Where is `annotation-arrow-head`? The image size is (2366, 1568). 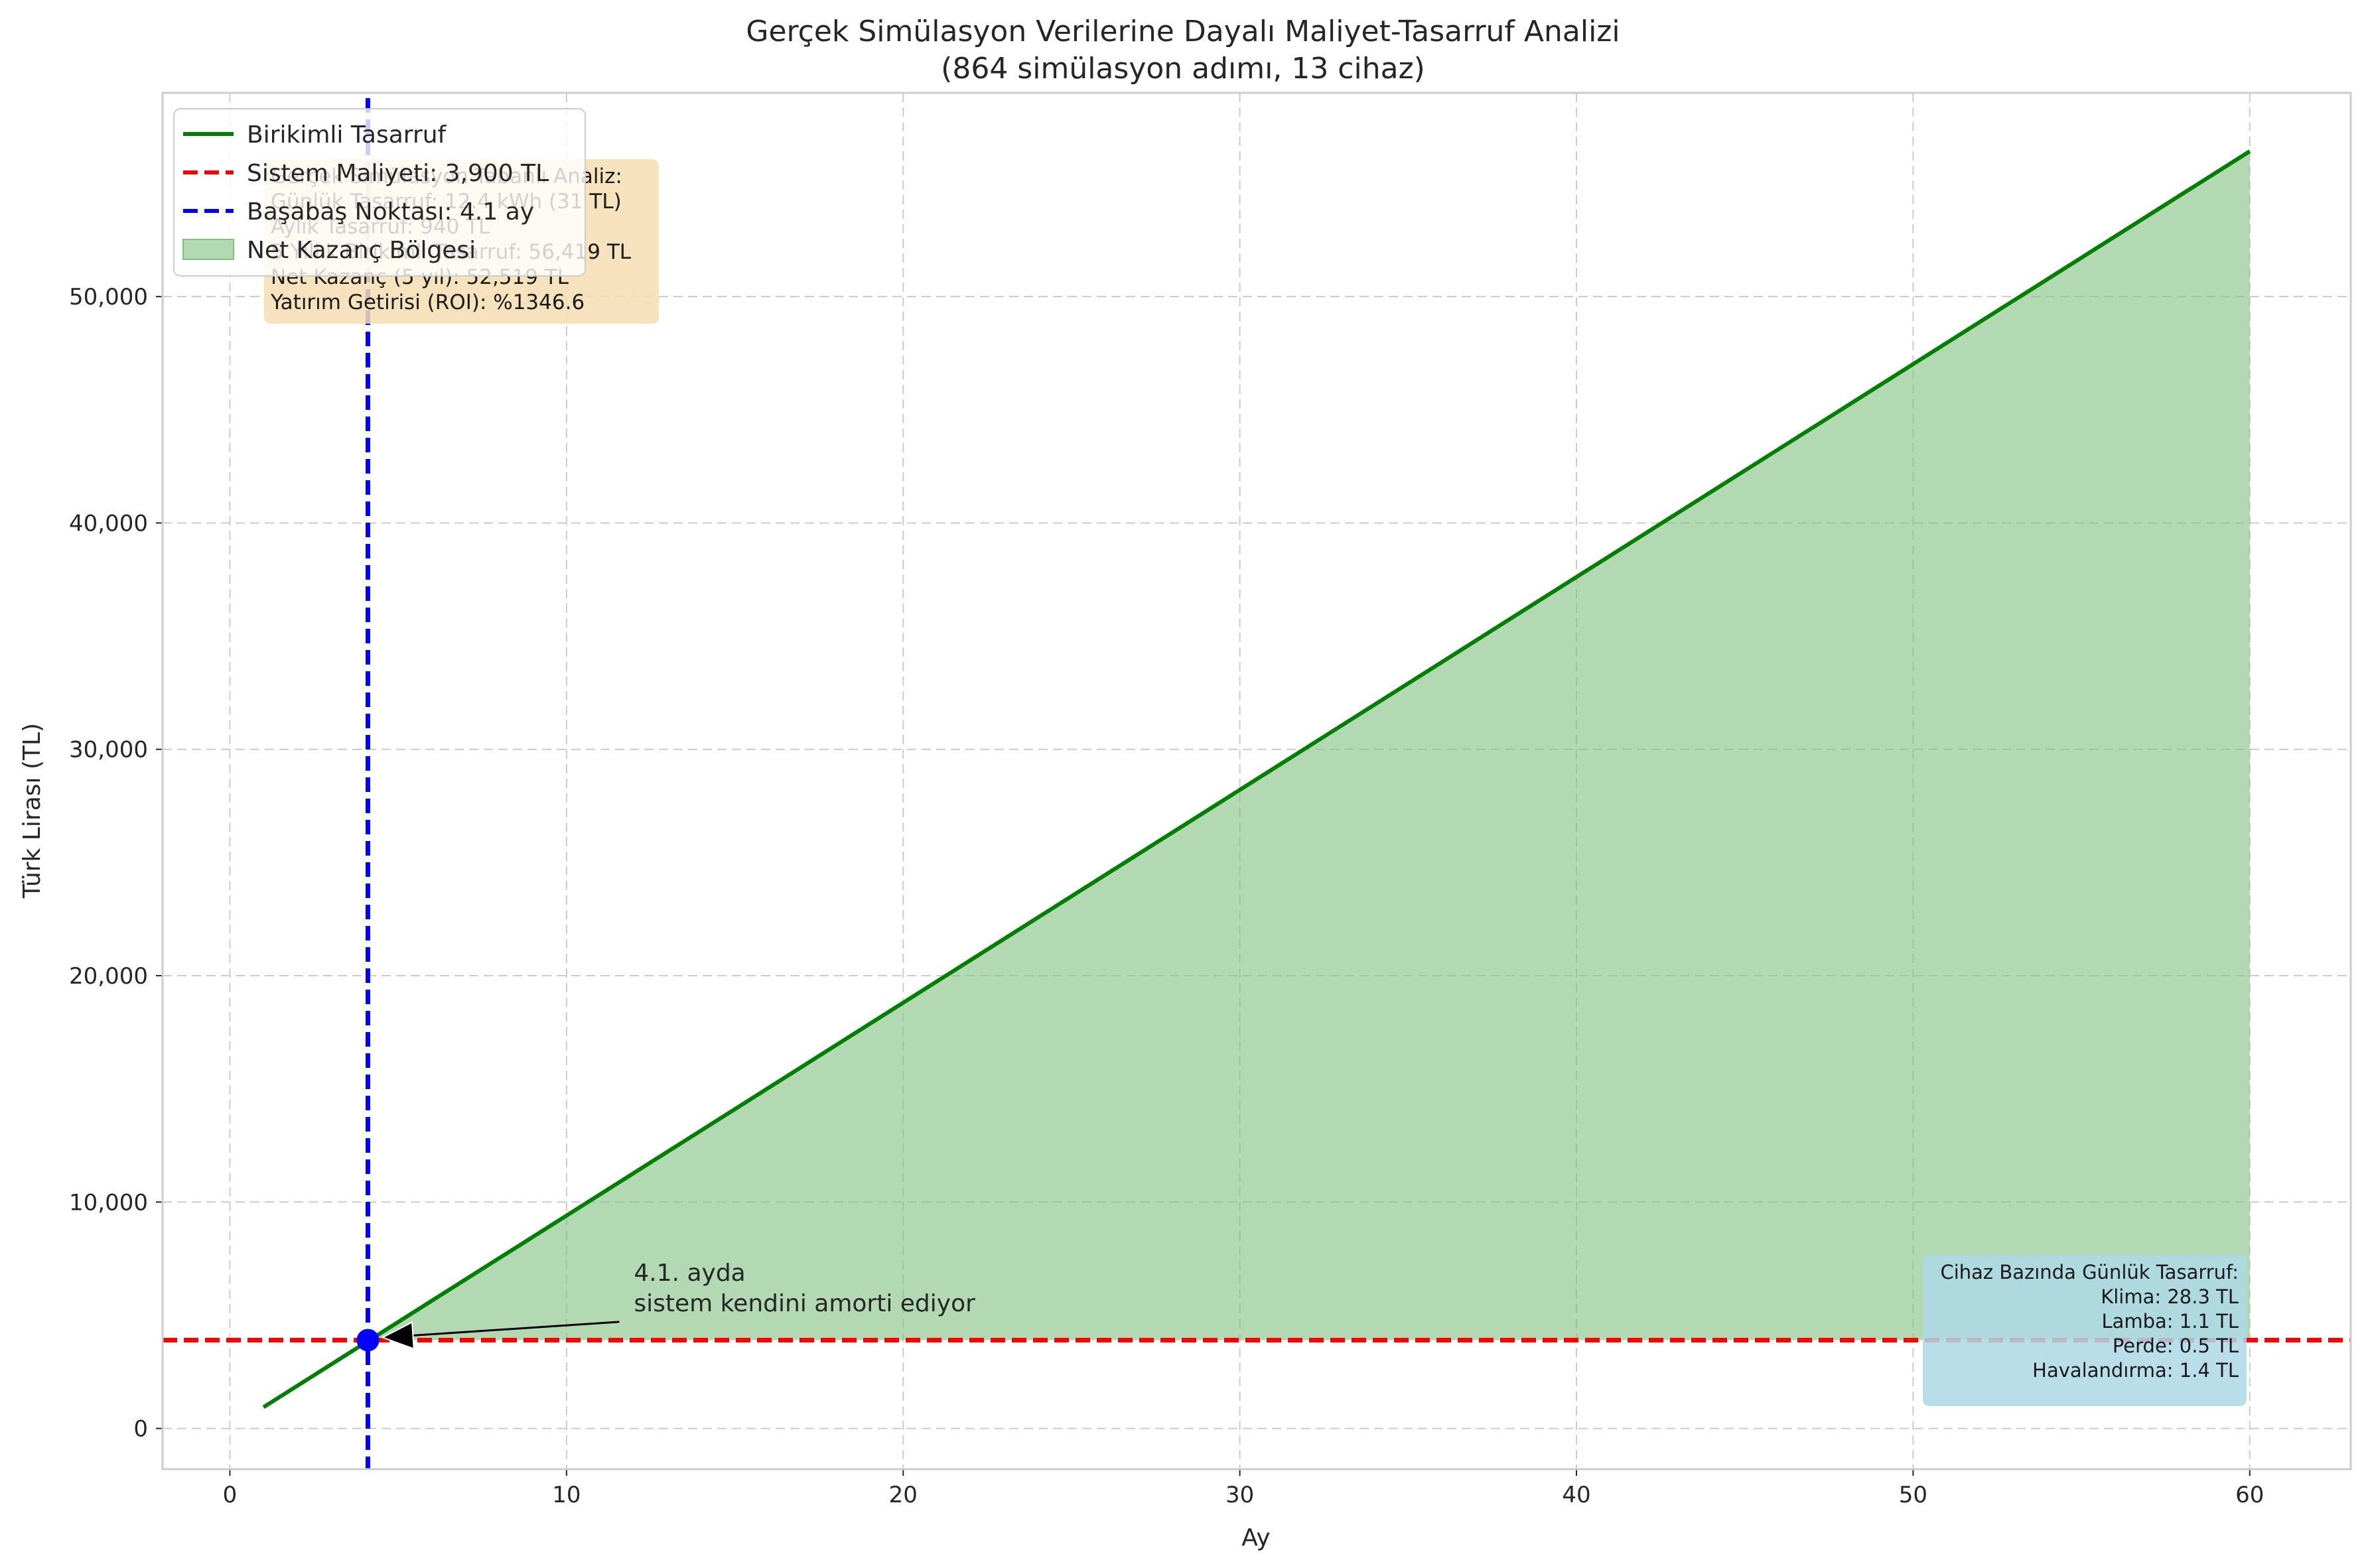
annotation-arrow-head is located at coordinates (398, 1336).